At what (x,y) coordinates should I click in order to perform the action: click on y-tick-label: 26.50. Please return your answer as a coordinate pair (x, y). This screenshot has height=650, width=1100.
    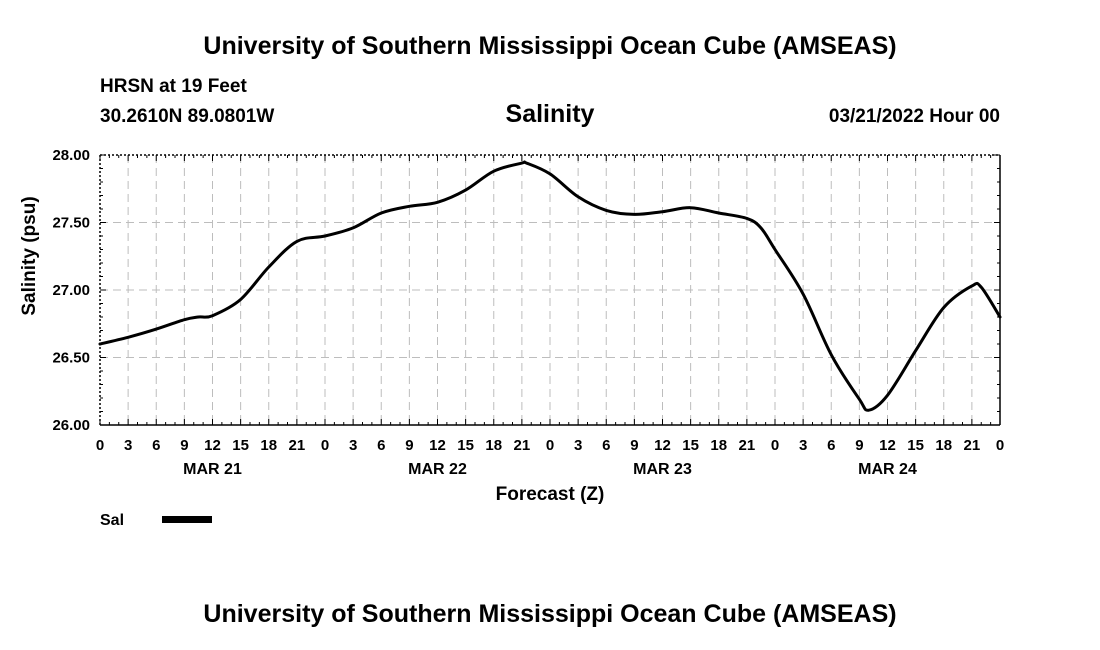
    Looking at the image, I should click on (71, 358).